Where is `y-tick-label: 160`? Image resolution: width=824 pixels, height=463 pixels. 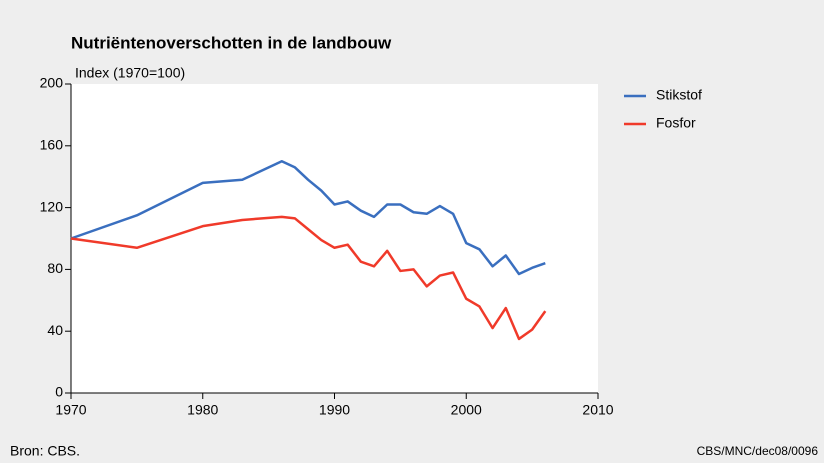 y-tick-label: 160 is located at coordinates (52, 145).